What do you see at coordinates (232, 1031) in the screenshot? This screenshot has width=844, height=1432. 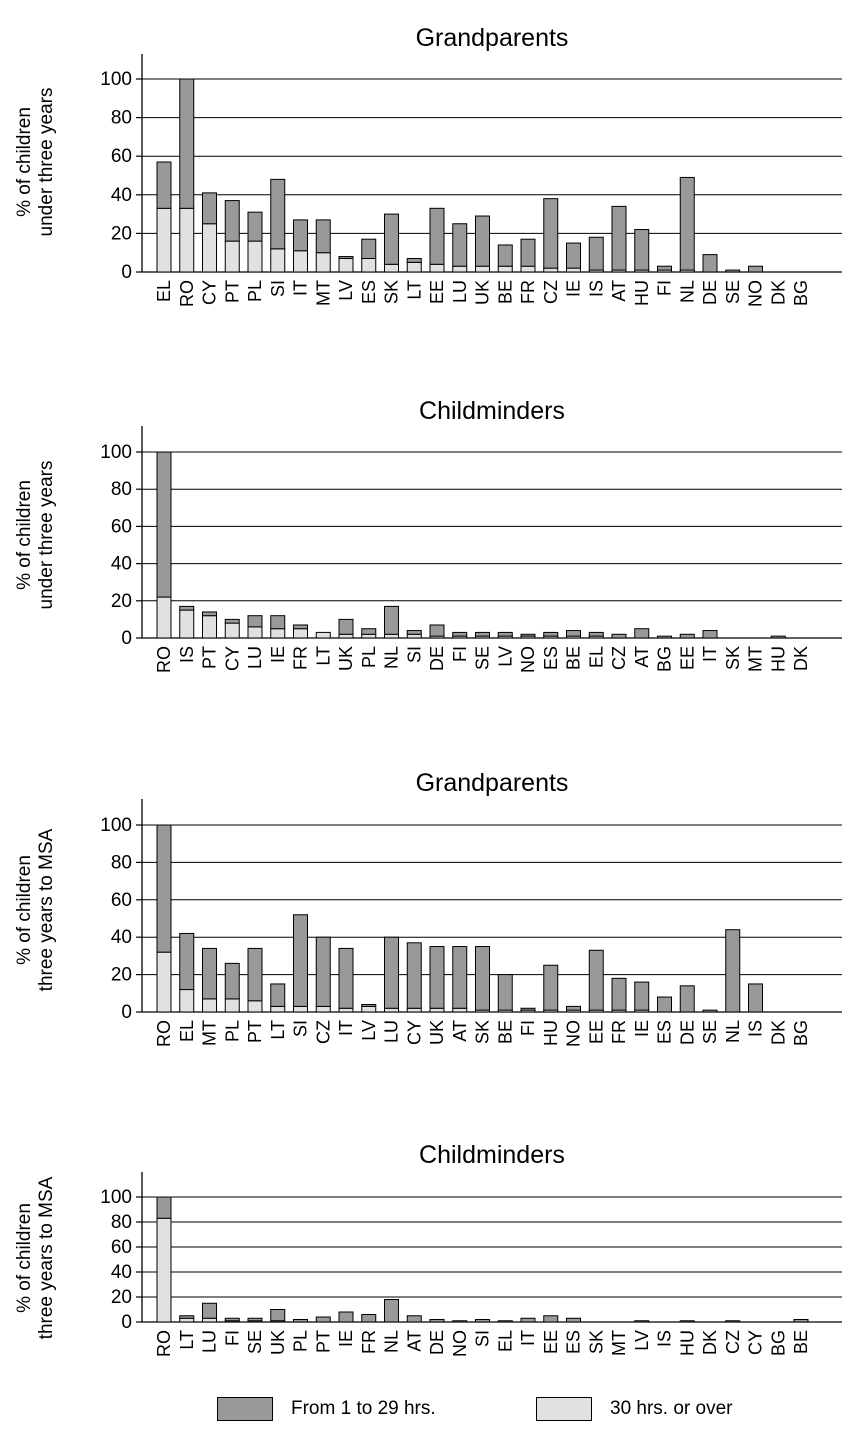 I see `x-tick-label: PL` at bounding box center [232, 1031].